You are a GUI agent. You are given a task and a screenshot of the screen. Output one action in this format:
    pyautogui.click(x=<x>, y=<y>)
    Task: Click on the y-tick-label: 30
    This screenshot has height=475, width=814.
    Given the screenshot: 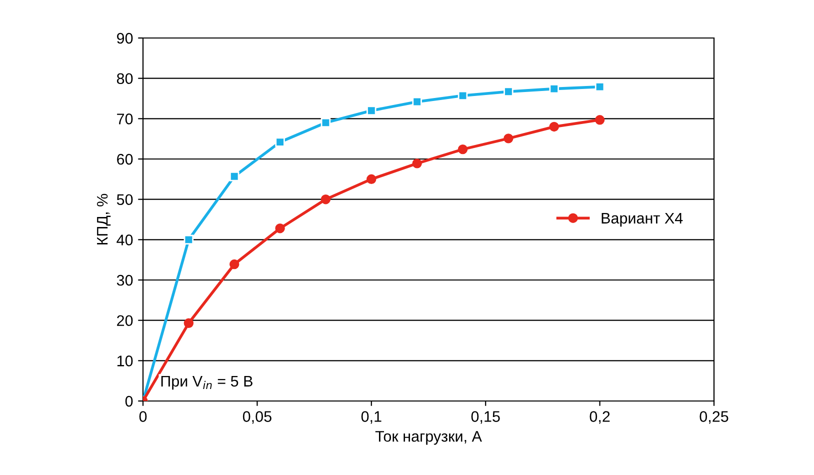 What is the action you would take?
    pyautogui.click(x=124, y=280)
    